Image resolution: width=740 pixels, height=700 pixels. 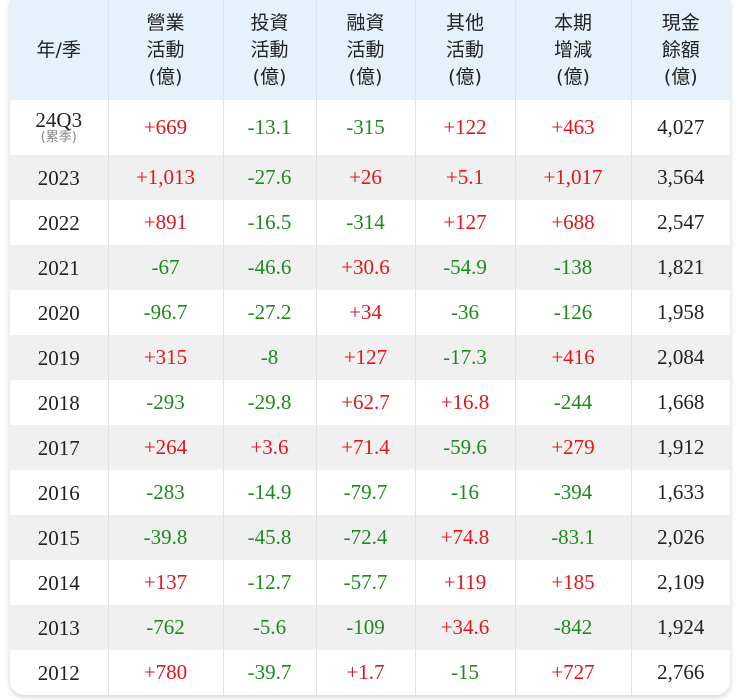 I want to click on header-label-line: 年/季, so click(x=58, y=49).